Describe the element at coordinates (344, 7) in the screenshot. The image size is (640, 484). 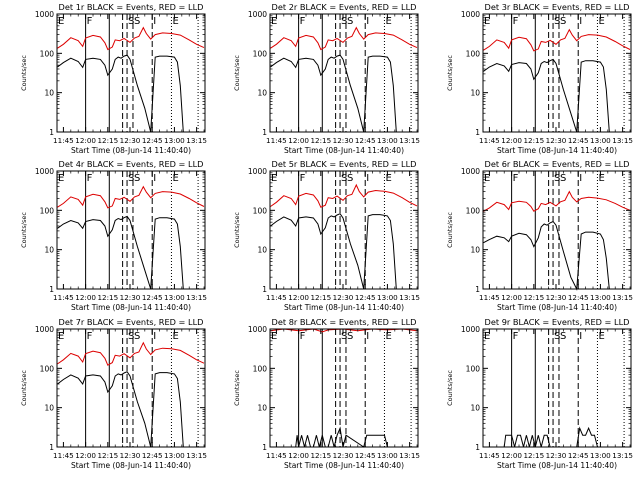
I see `panel-title: Det 2r BLACK = Events, RED = LLD` at that location.